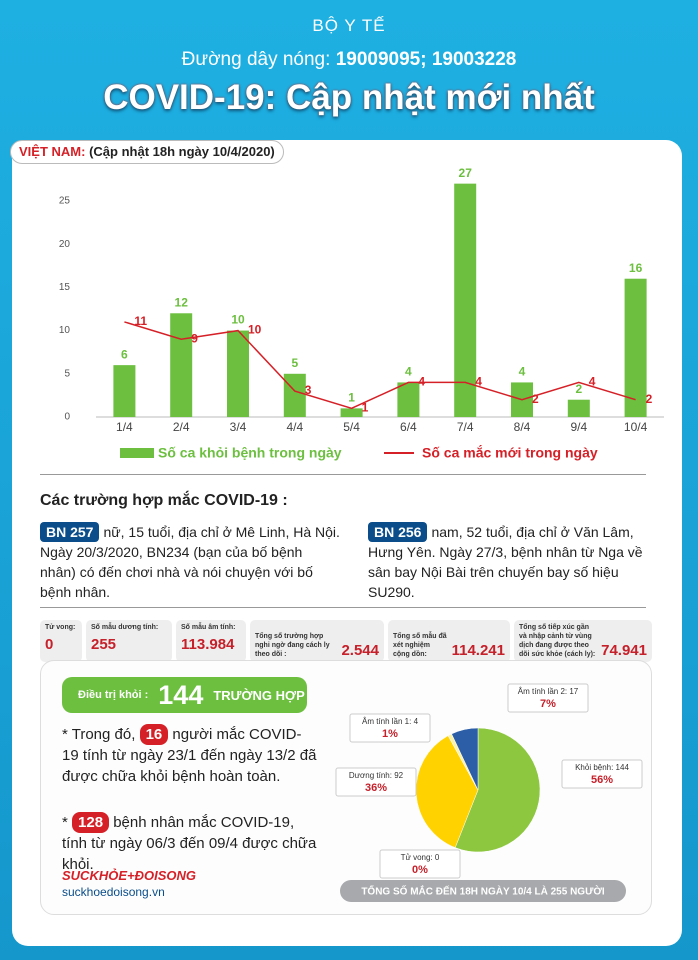 The height and width of the screenshot is (960, 698). What do you see at coordinates (65, 287) in the screenshot?
I see `y-tick-label: 15` at bounding box center [65, 287].